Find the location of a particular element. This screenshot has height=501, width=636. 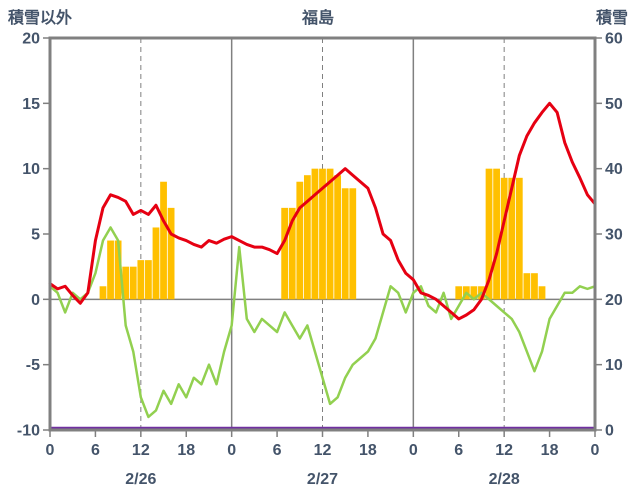

right-axis-title: 積雪 is located at coordinates (611, 18).